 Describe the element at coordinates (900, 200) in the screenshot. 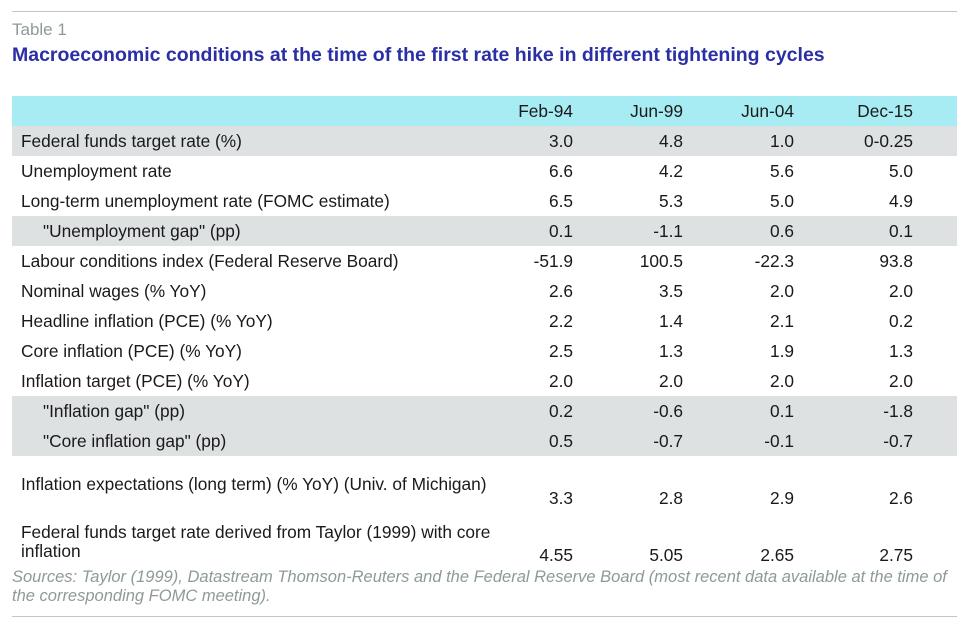

I see `table-cell: 4.9` at that location.